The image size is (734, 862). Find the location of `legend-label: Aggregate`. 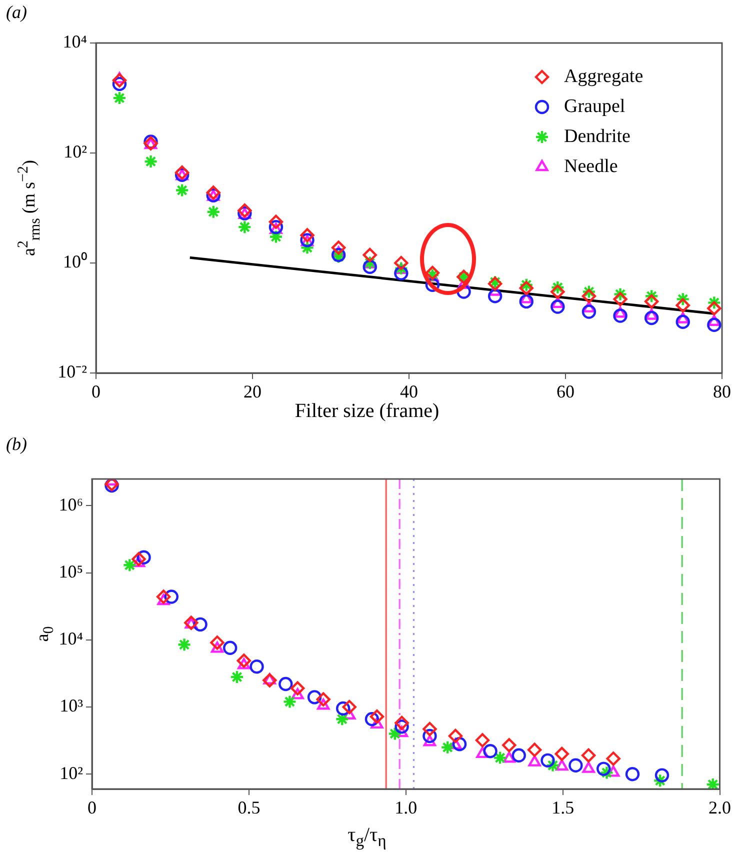

legend-label: Aggregate is located at coordinates (604, 76).